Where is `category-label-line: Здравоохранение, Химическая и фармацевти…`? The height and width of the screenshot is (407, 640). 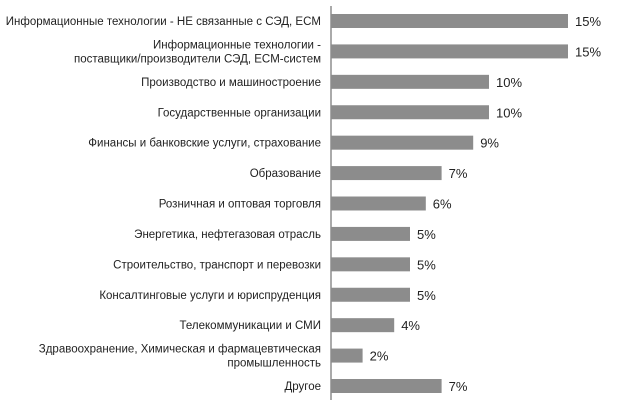 category-label-line: Здравоохранение, Химическая и фармацевти… is located at coordinates (180, 350).